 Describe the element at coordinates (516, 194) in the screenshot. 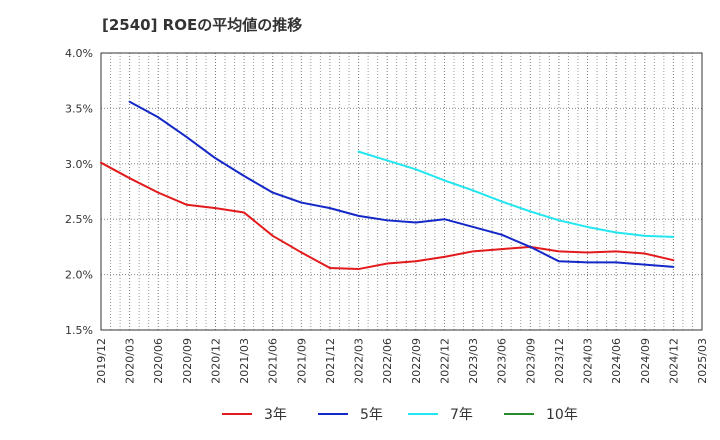

I see `series-line` at that location.